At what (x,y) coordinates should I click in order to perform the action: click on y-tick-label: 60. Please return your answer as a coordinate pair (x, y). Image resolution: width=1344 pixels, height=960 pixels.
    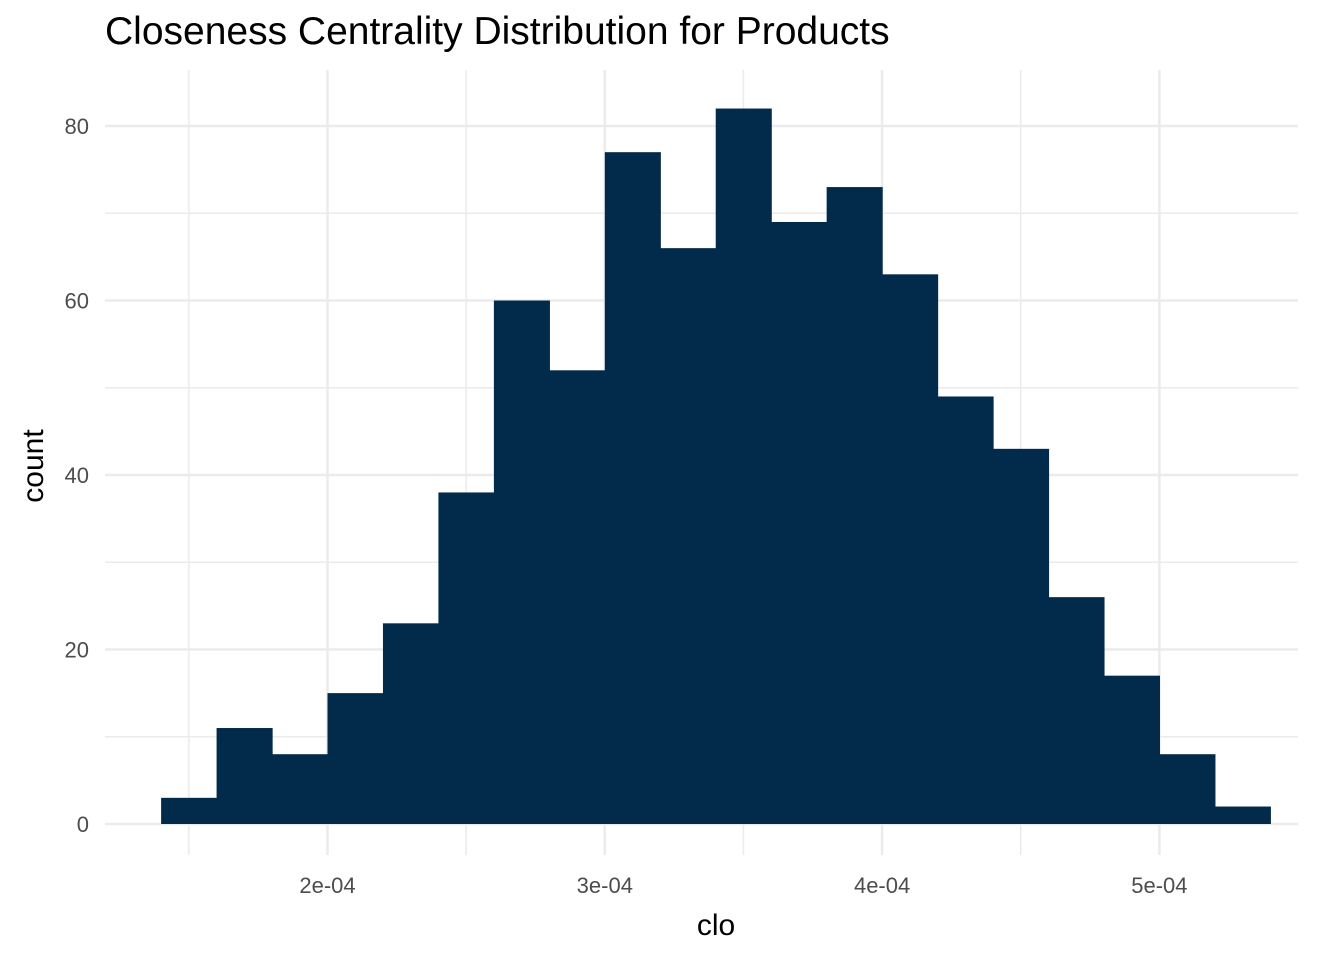
    Looking at the image, I should click on (77, 301).